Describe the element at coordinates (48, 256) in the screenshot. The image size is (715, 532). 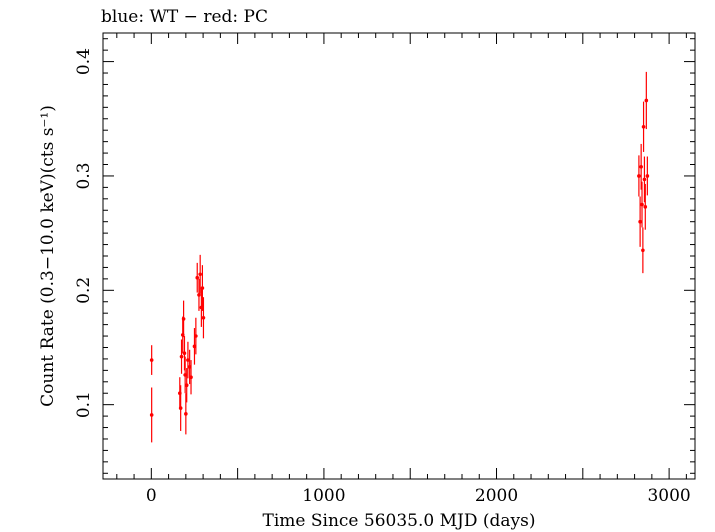
I see `y-axis-label: Count Rate (0.3−10.0 keV)(cts s⁻¹)` at that location.